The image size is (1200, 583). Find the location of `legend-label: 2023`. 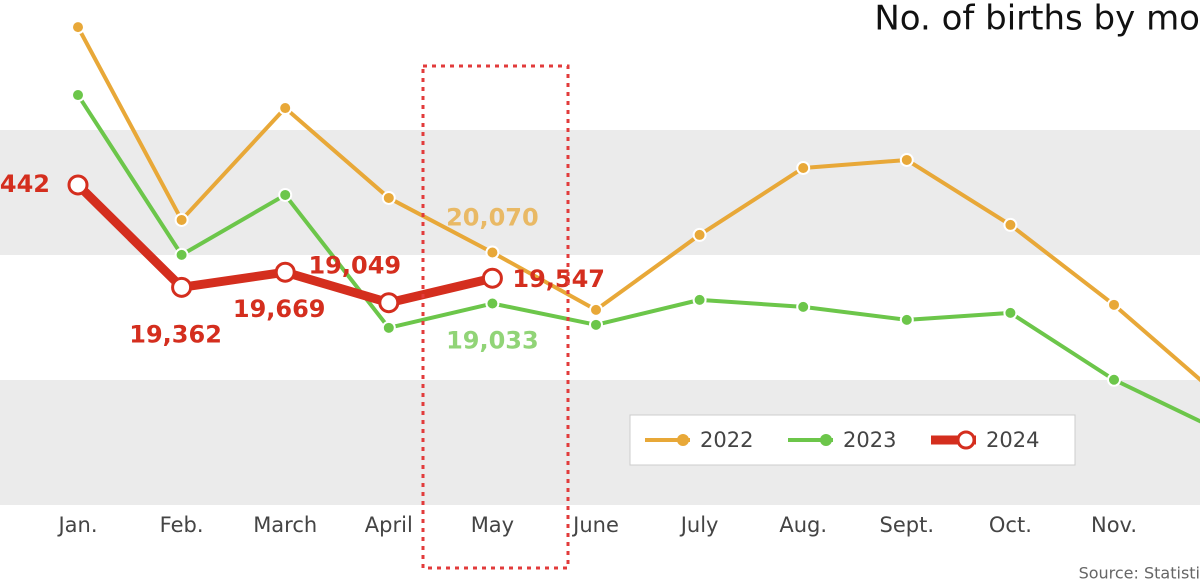

legend-label: 2023 is located at coordinates (869, 440).